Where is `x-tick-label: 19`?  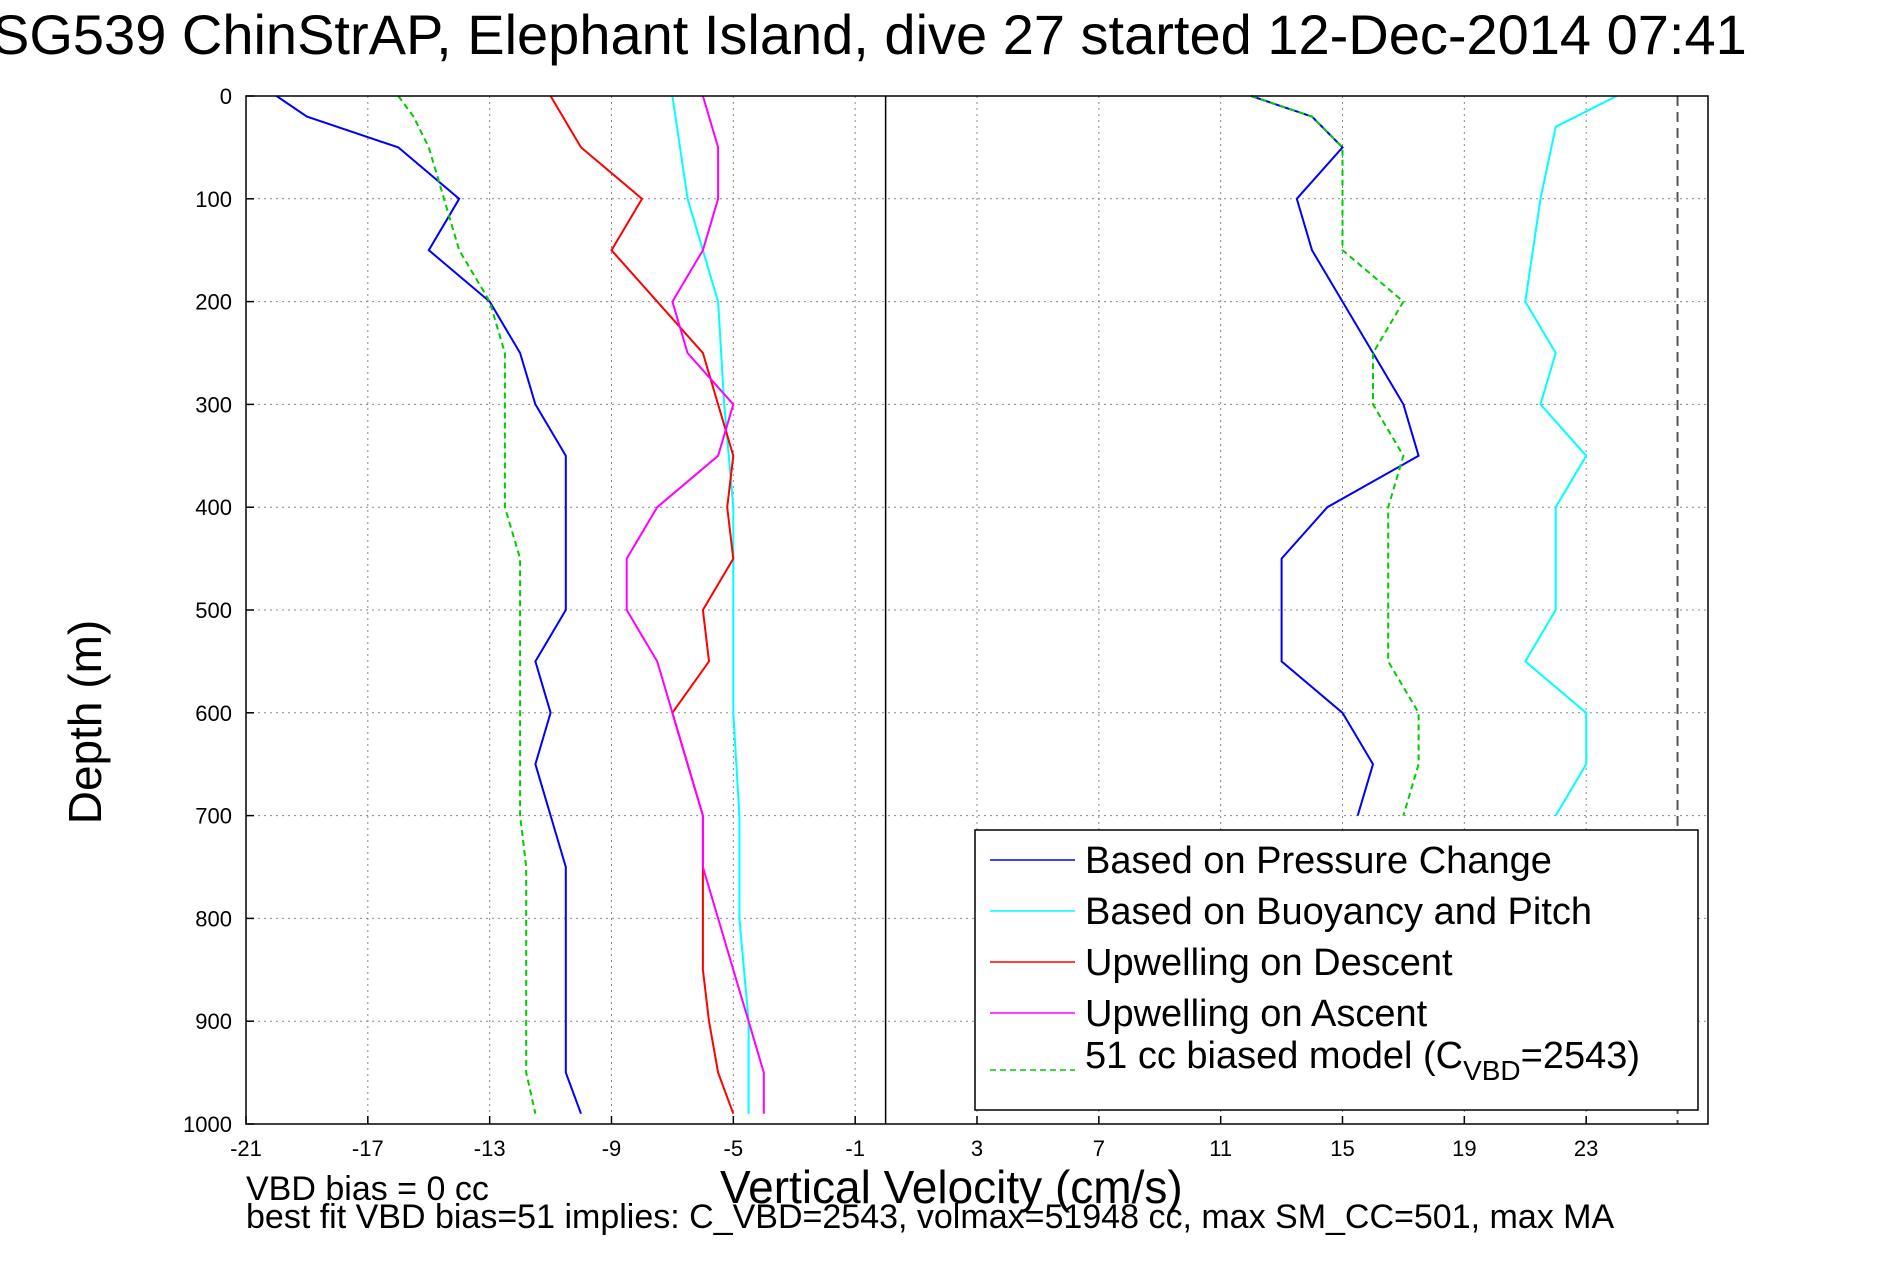 x-tick-label: 19 is located at coordinates (1464, 1148).